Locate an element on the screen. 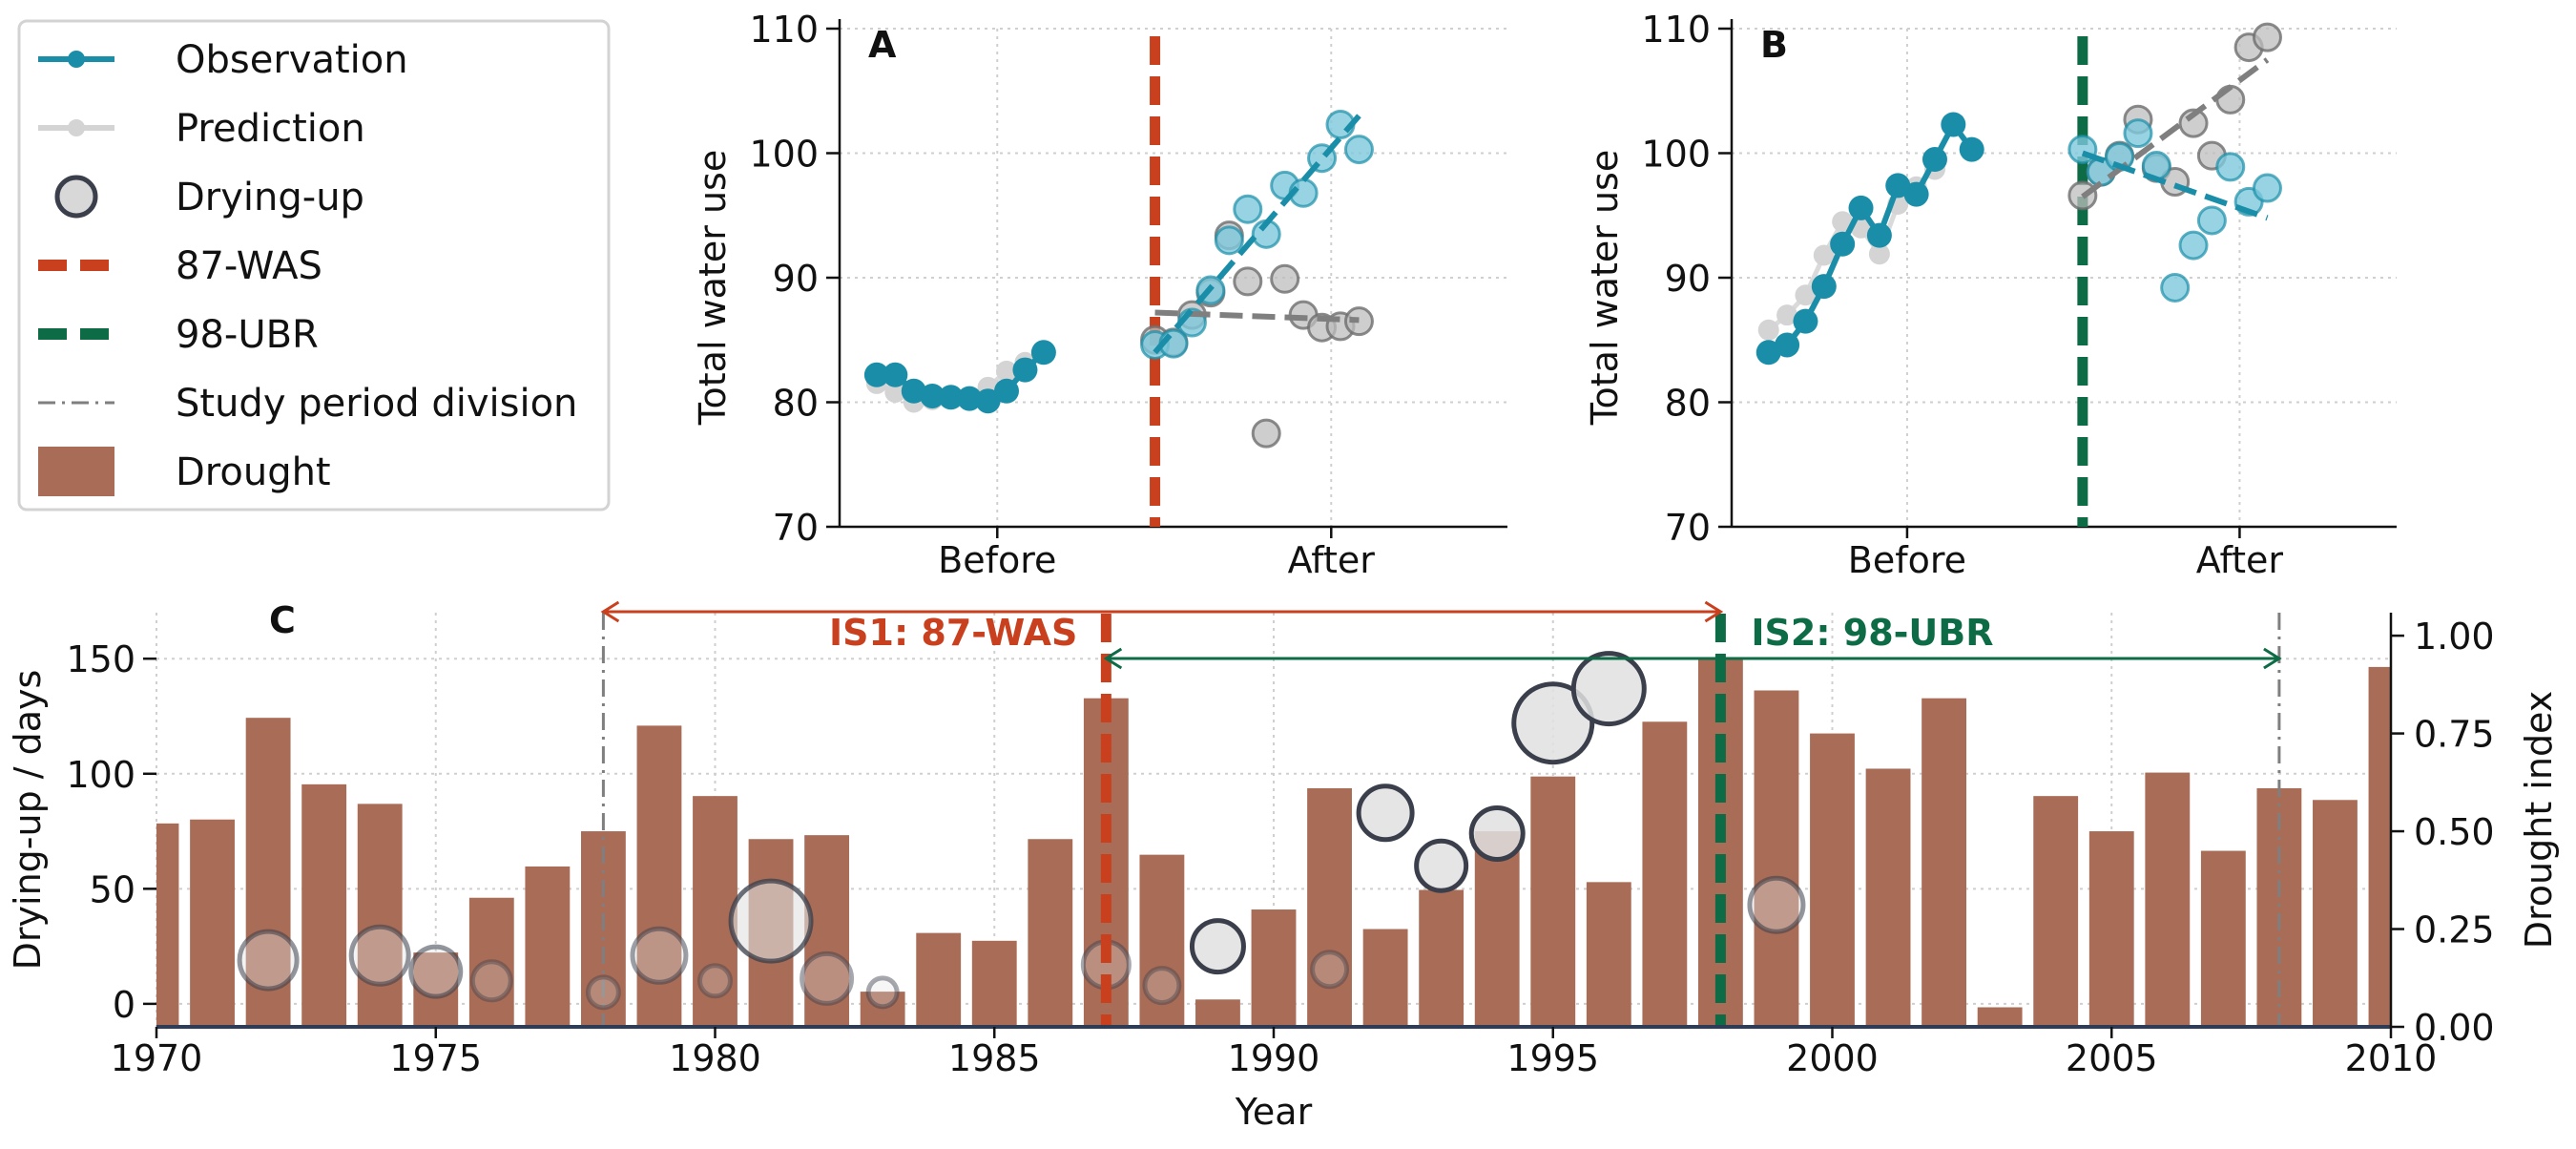 Image resolution: width=2576 pixels, height=1149 pixels. drought-bar-2000 is located at coordinates (1832, 880).